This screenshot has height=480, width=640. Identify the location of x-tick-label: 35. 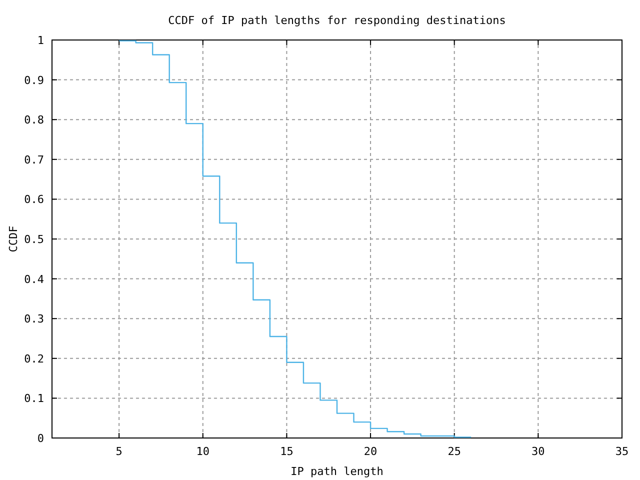
(622, 451).